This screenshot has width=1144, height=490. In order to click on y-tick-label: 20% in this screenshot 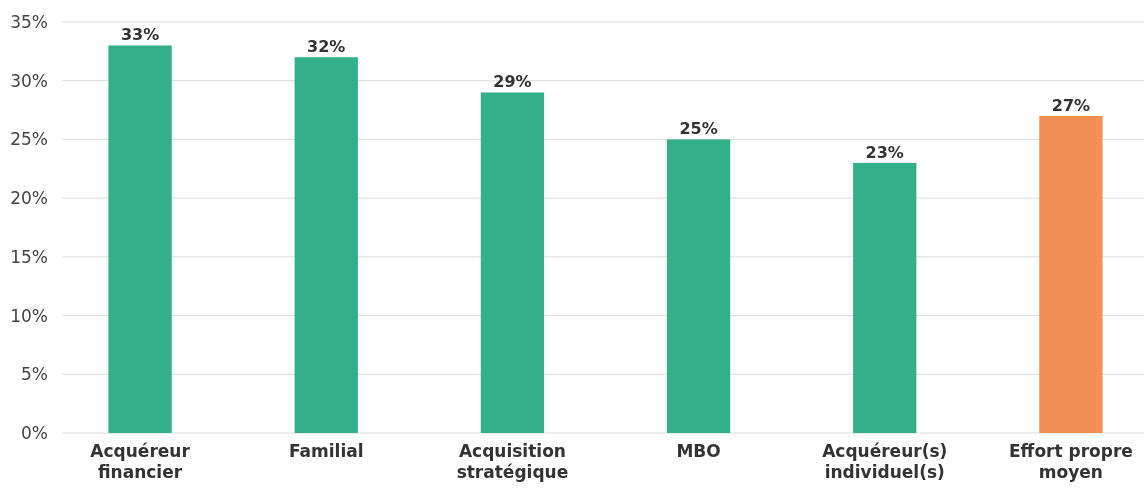, I will do `click(29, 198)`.